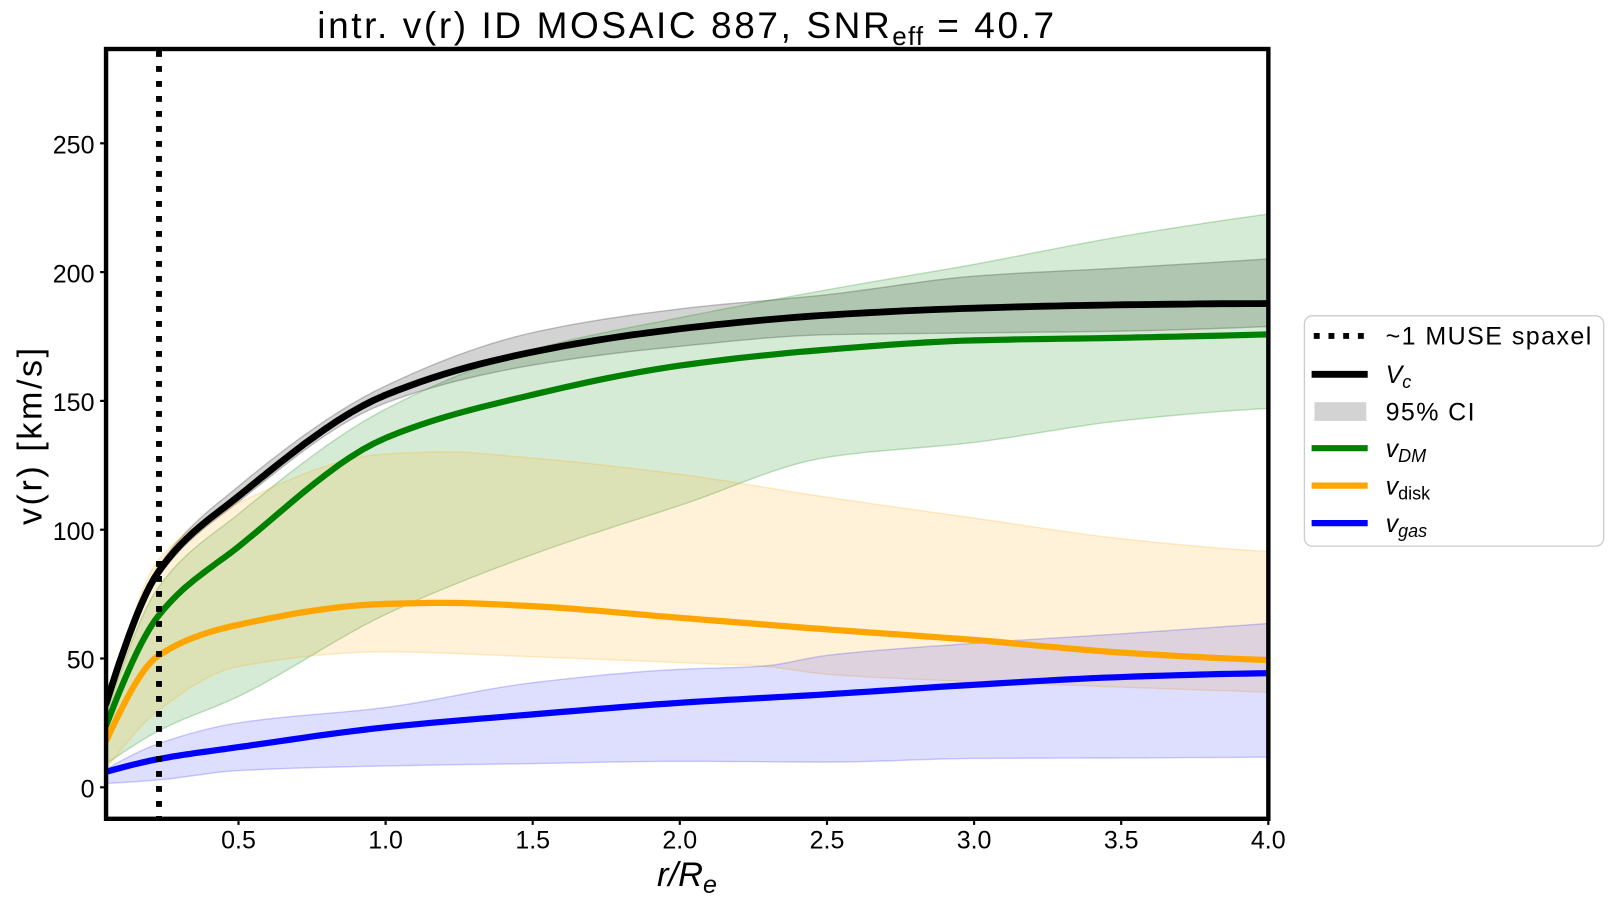 The image size is (1609, 903). What do you see at coordinates (1431, 412) in the screenshot?
I see `svg-text: 95% CI` at bounding box center [1431, 412].